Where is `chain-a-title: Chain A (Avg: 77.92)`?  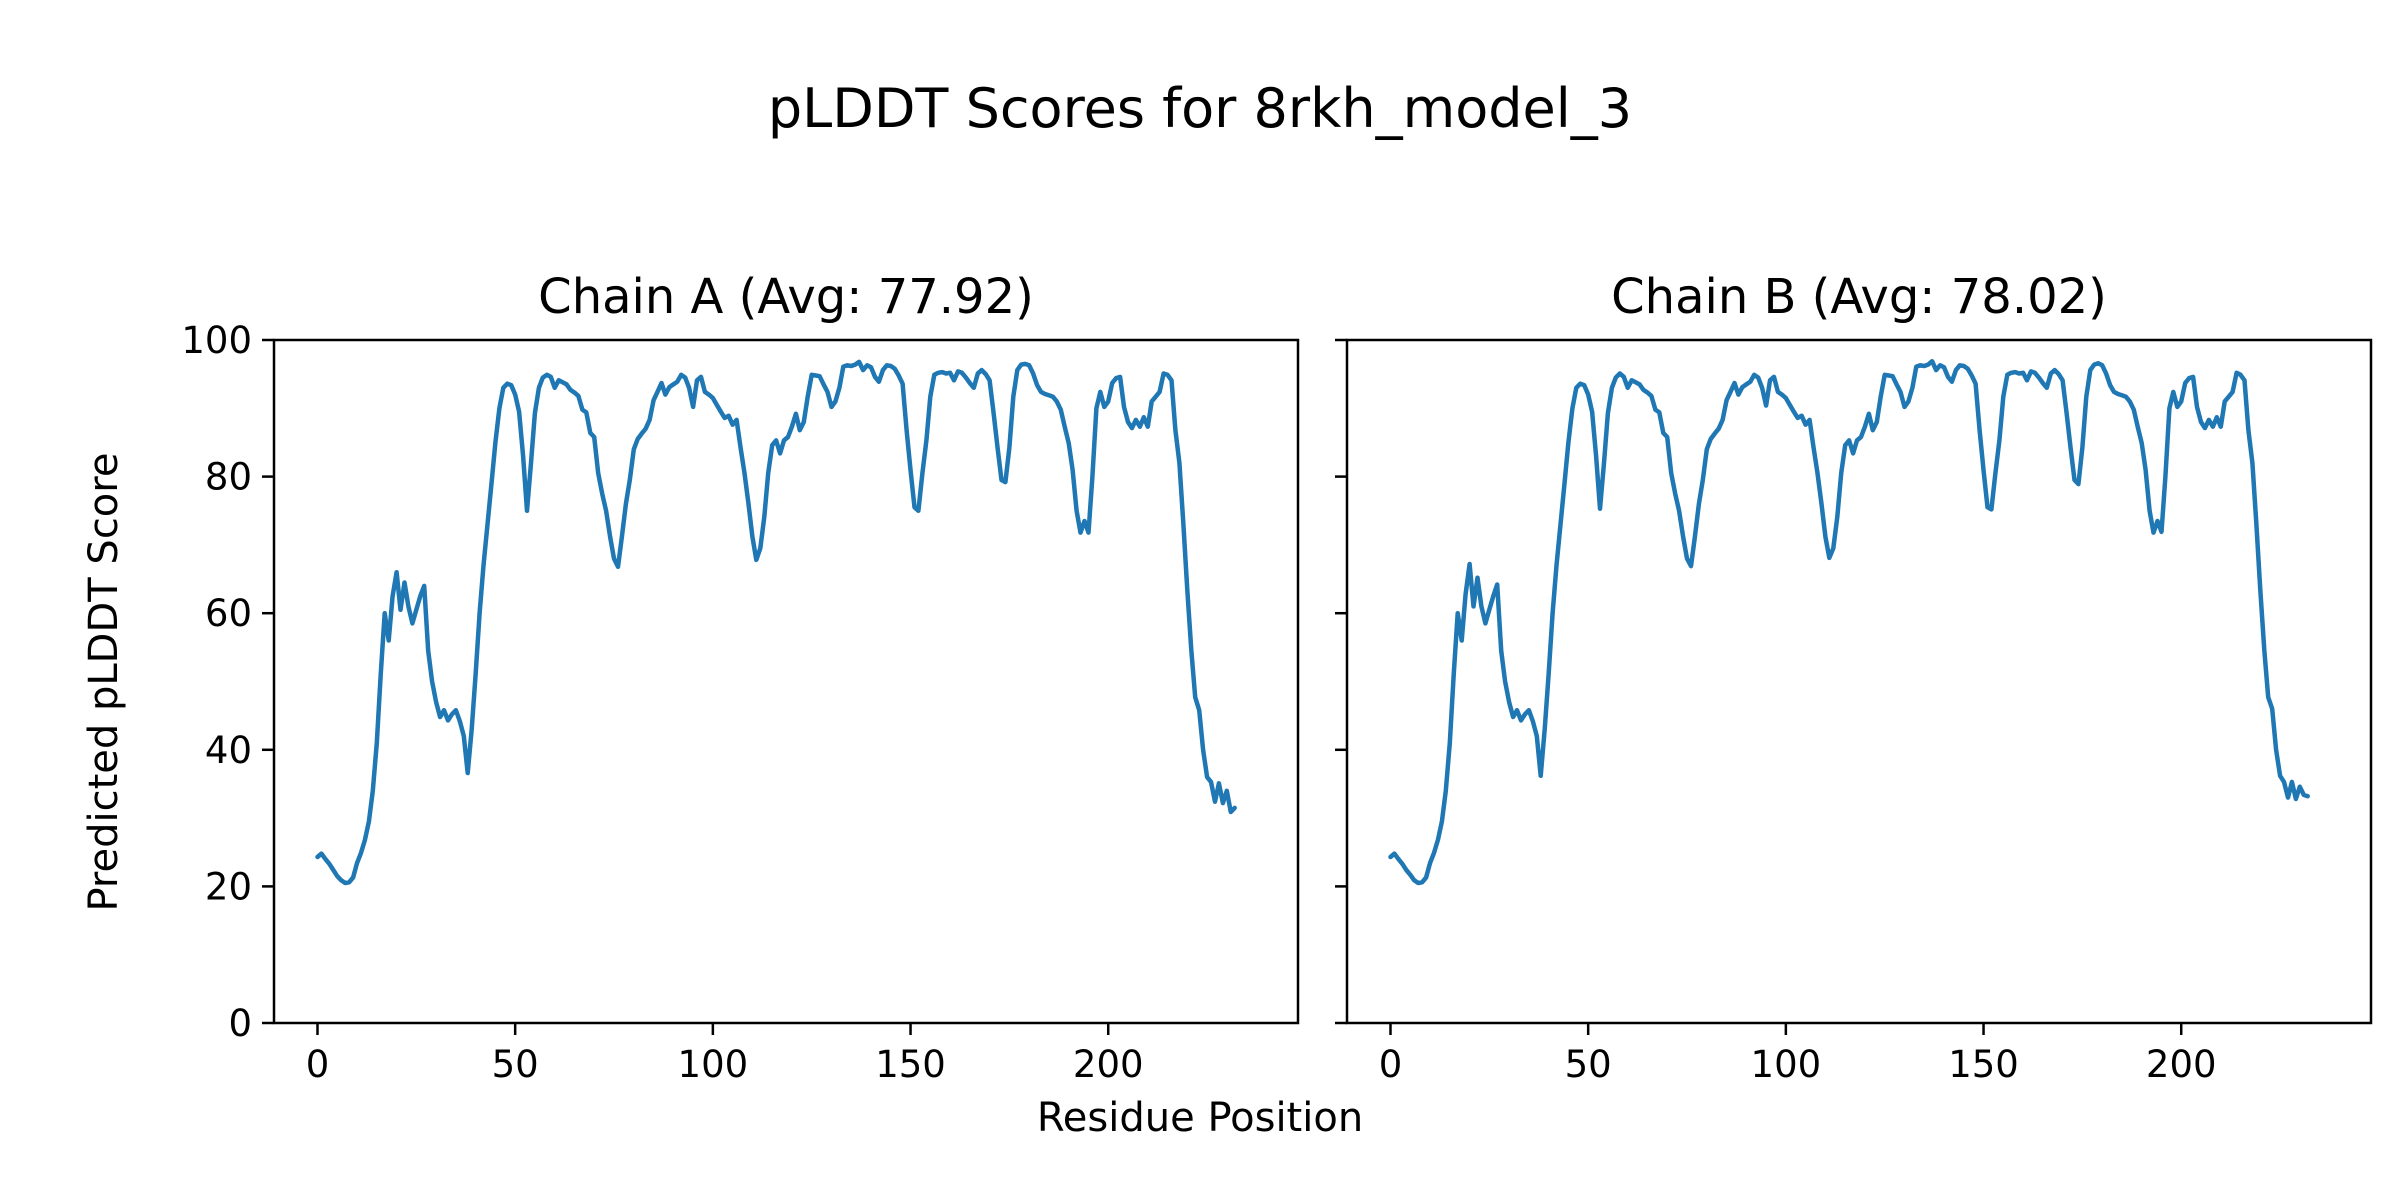 chain-a-title: Chain A (Avg: 77.92) is located at coordinates (786, 297).